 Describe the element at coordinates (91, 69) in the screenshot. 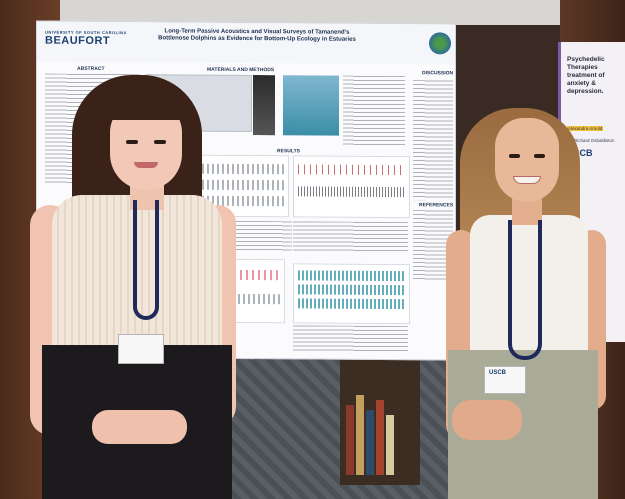

I see `abstract-heading: ABSTRACT` at that location.